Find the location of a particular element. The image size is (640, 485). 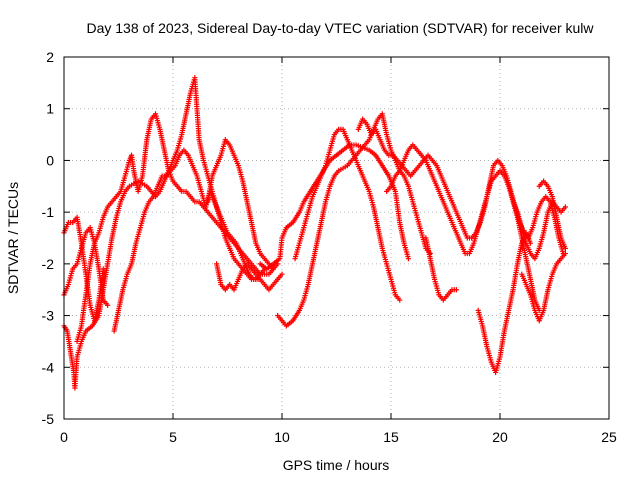

x-tick-label: 0 is located at coordinates (64, 437).